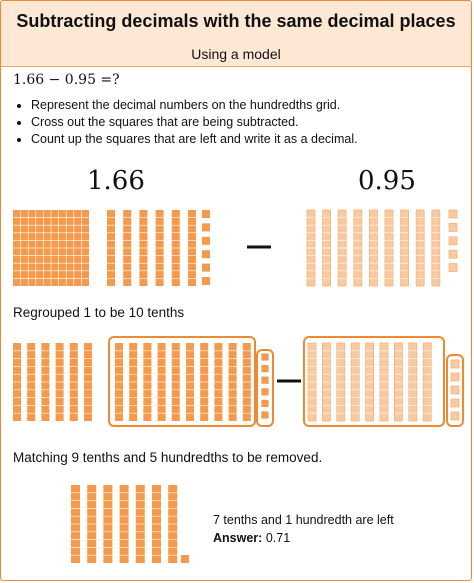 This screenshot has height=583, width=474. I want to click on answer-line: Answer: 0.71, so click(303, 538).